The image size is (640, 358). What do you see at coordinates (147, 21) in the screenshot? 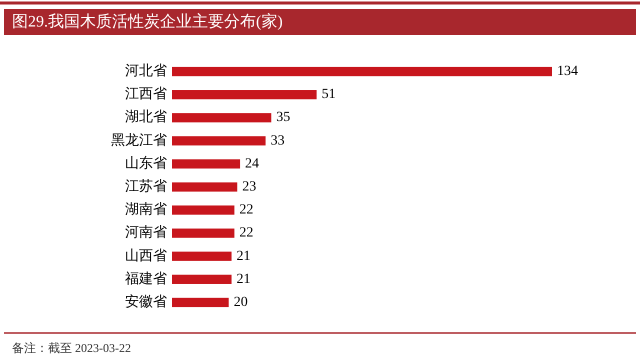
I see `chart-title: 图29.我国木质活性炭企业主要分布(家)` at bounding box center [147, 21].